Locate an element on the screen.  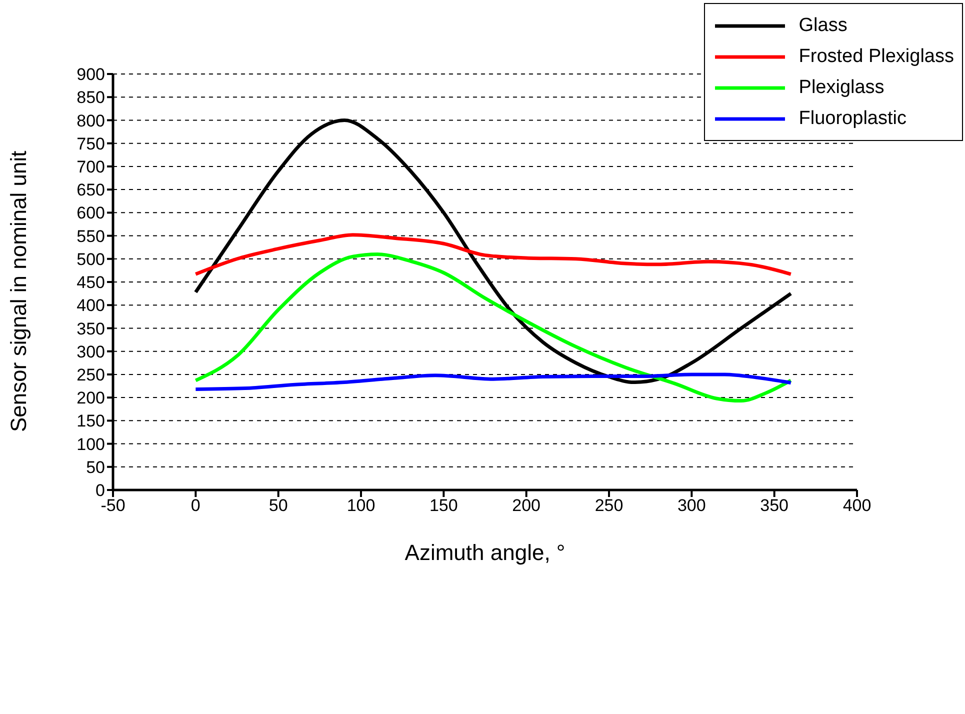
legend-label: Glass is located at coordinates (823, 25).